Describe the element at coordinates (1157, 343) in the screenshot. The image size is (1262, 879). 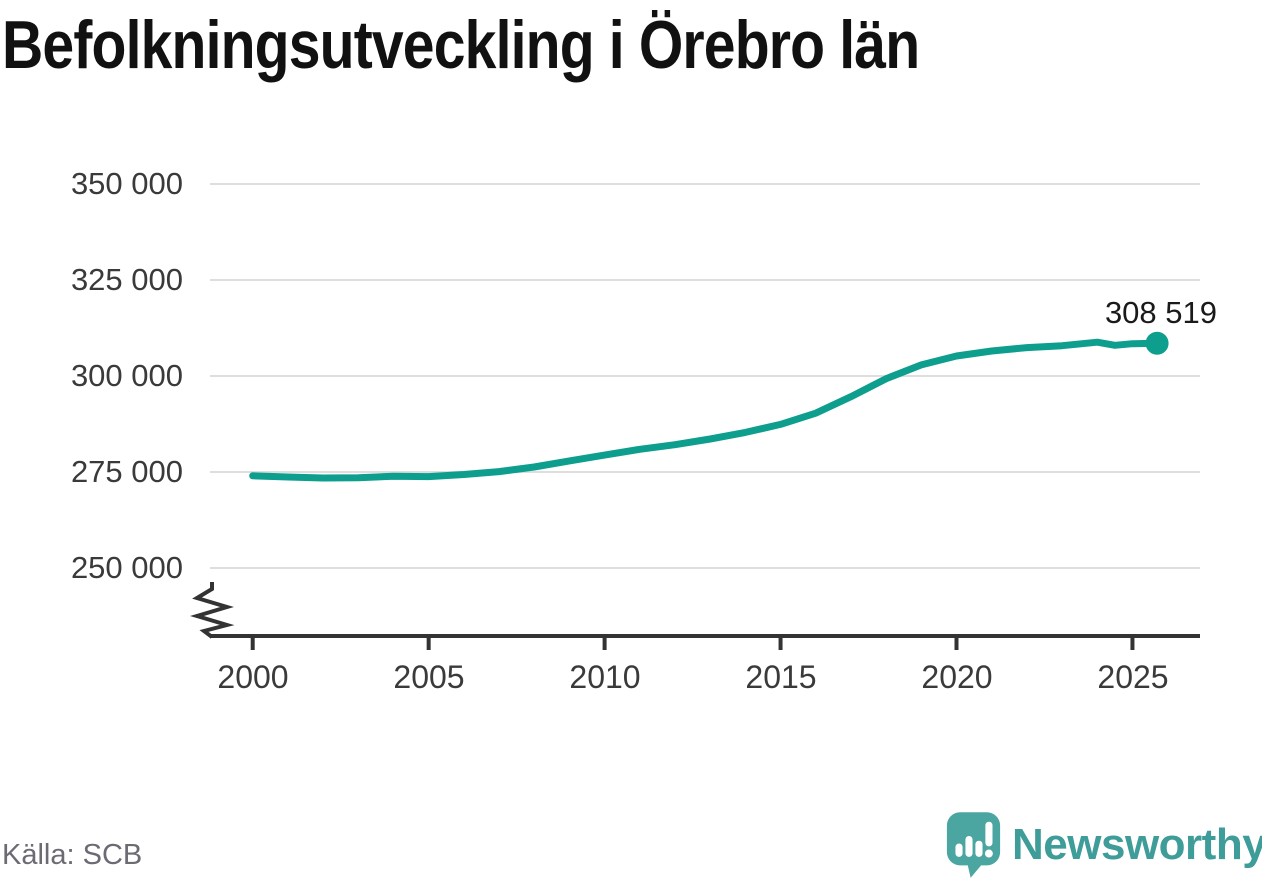
I see `end-point-marker` at that location.